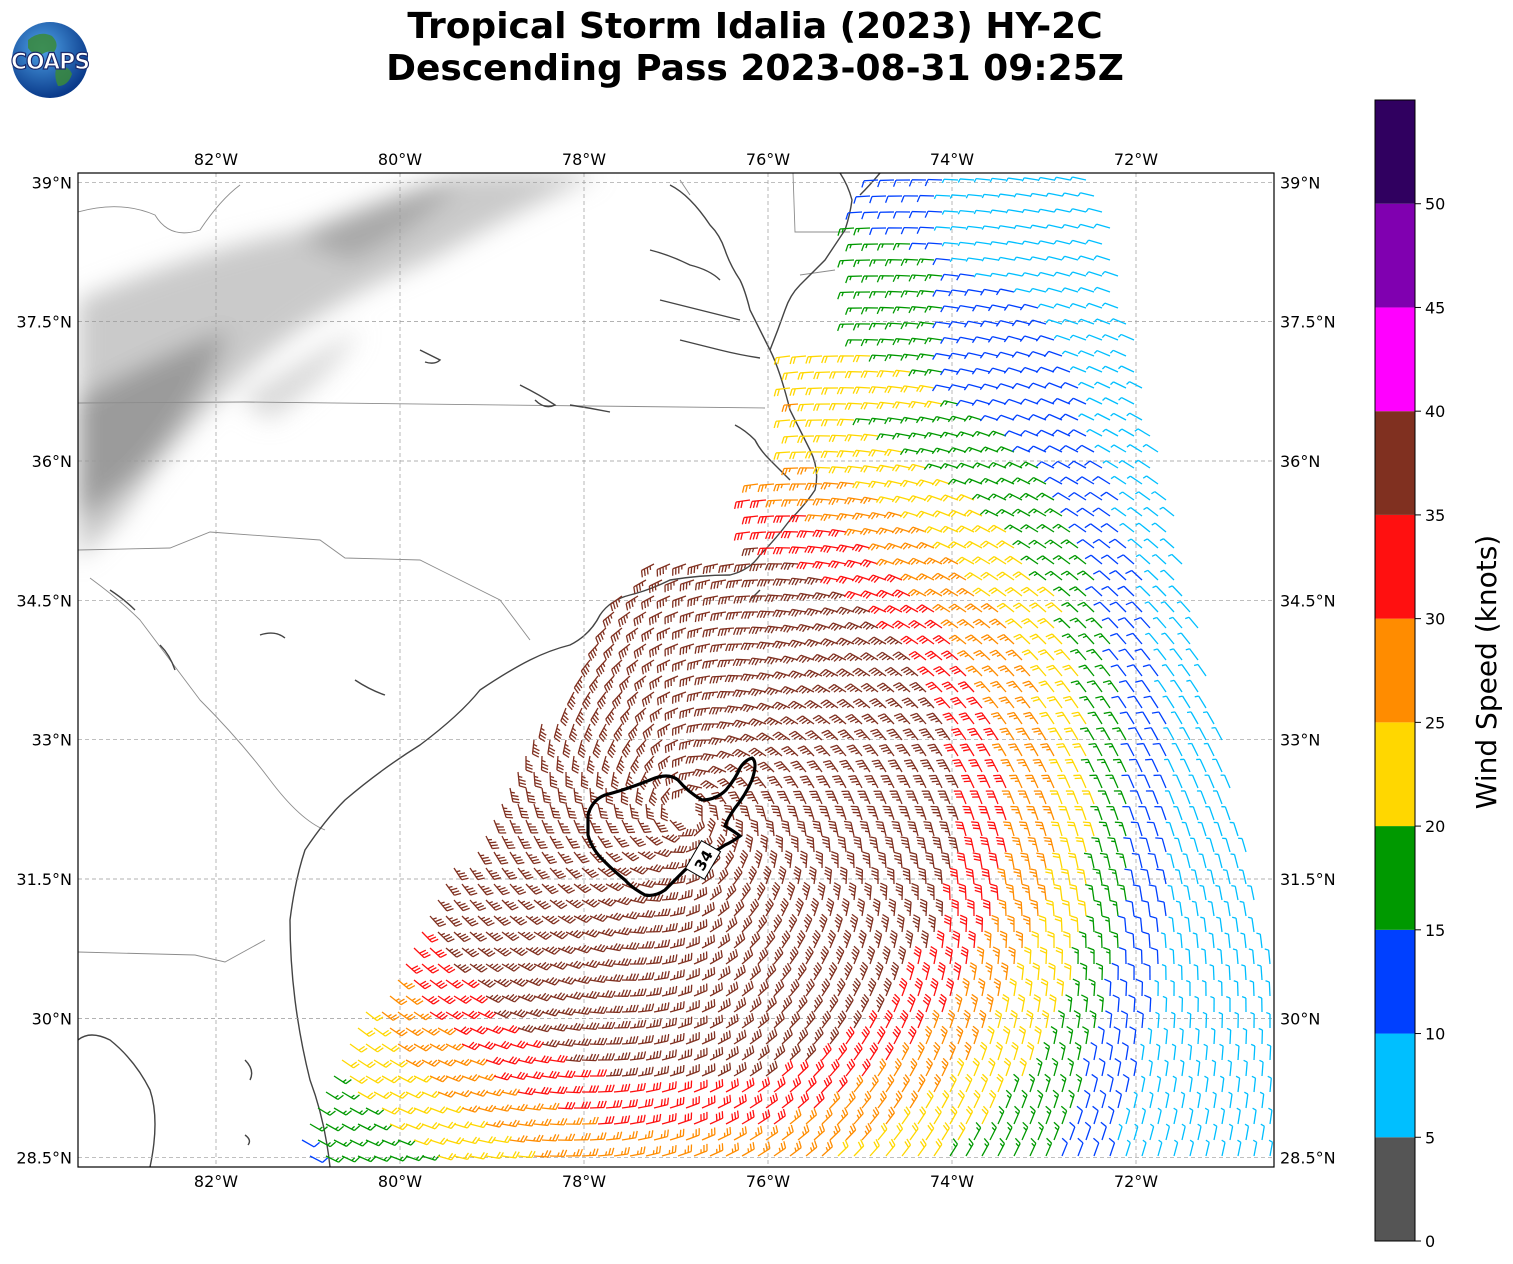 Image resolution: width=1513 pixels, height=1264 pixels. What do you see at coordinates (1435, 619) in the screenshot?
I see `colorbar-tick-label: 30` at bounding box center [1435, 619].